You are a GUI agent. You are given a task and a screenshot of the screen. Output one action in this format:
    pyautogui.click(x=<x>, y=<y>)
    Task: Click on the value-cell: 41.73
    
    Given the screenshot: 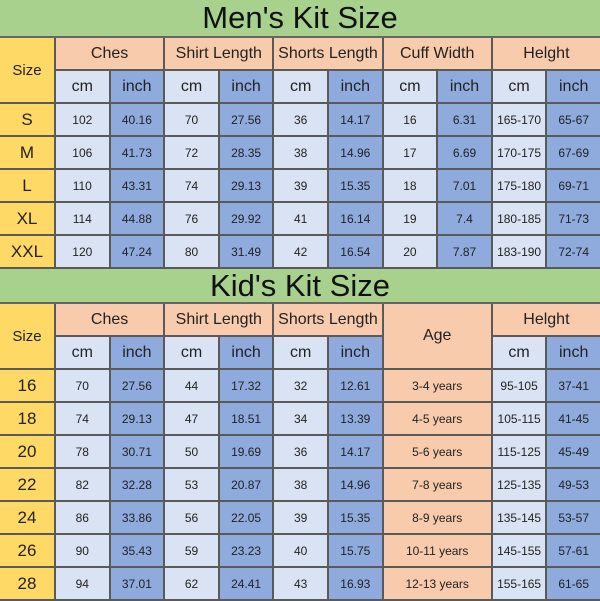 What is the action you would take?
    pyautogui.click(x=137, y=152)
    